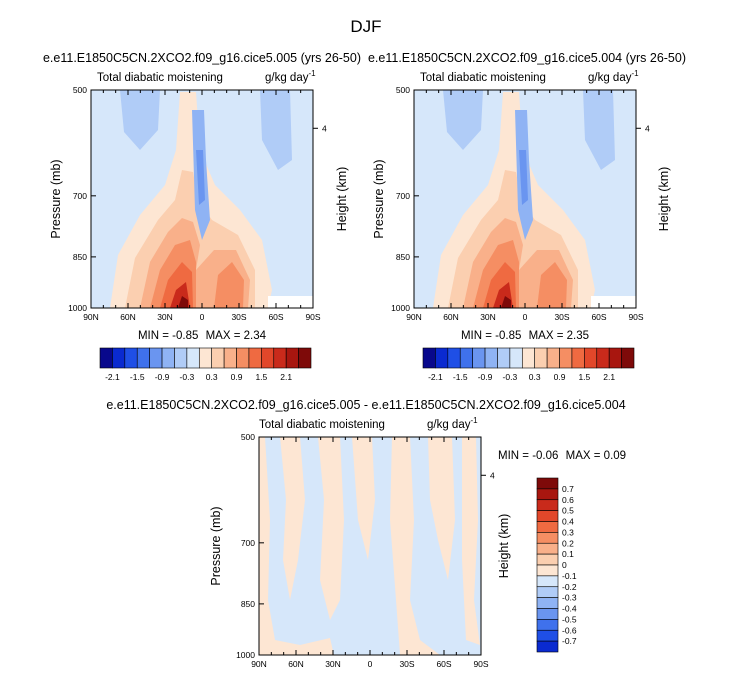  What do you see at coordinates (403, 196) in the screenshot?
I see `y-tick-label: 700` at bounding box center [403, 196].